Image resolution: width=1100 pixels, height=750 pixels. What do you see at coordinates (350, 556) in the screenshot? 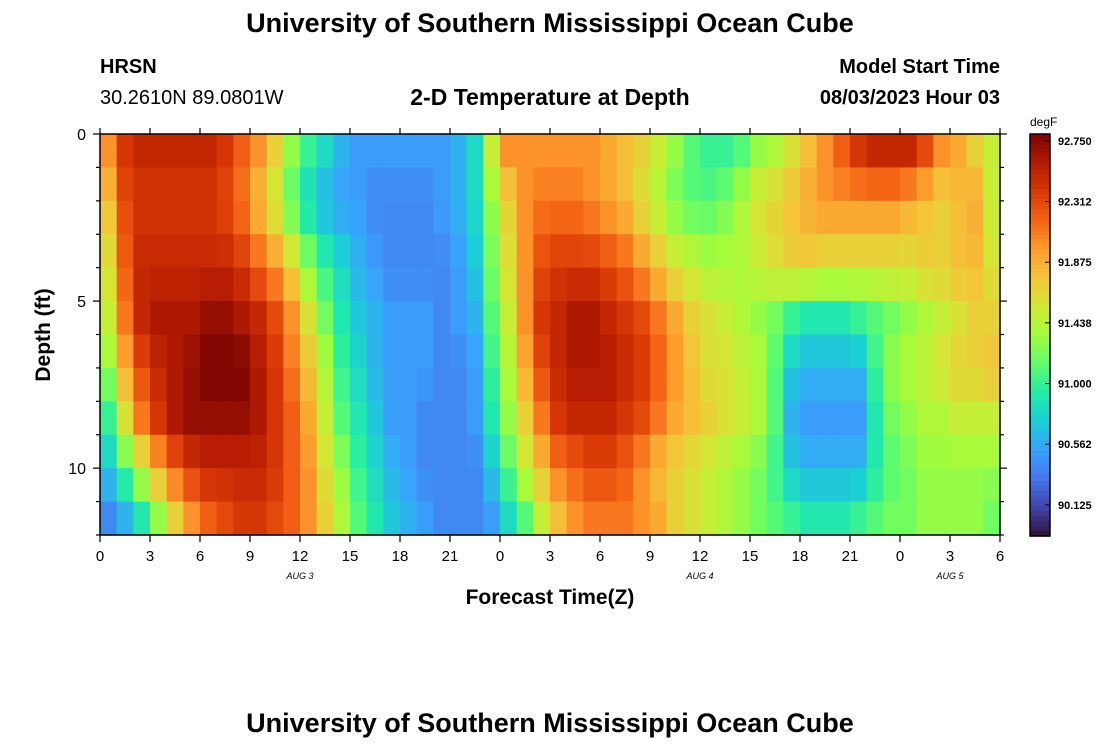
I see `x-tick-label: 15` at bounding box center [350, 556].